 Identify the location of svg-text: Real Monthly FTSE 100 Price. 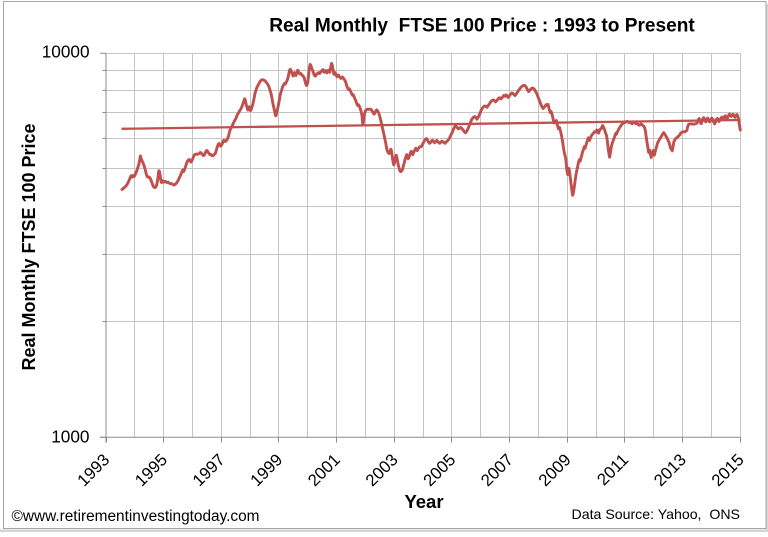
(29, 246).